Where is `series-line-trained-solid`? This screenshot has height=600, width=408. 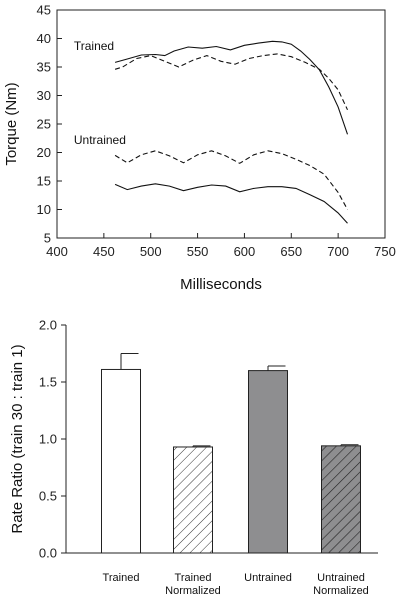 series-line-trained-solid is located at coordinates (231, 87).